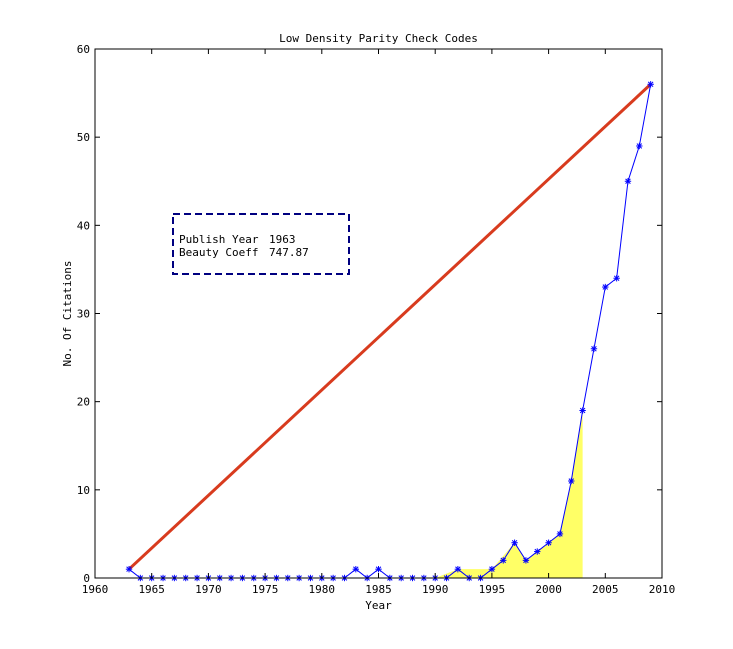 This screenshot has width=733, height=649. Describe the element at coordinates (662, 589) in the screenshot. I see `x-tick-label: 2010` at that location.